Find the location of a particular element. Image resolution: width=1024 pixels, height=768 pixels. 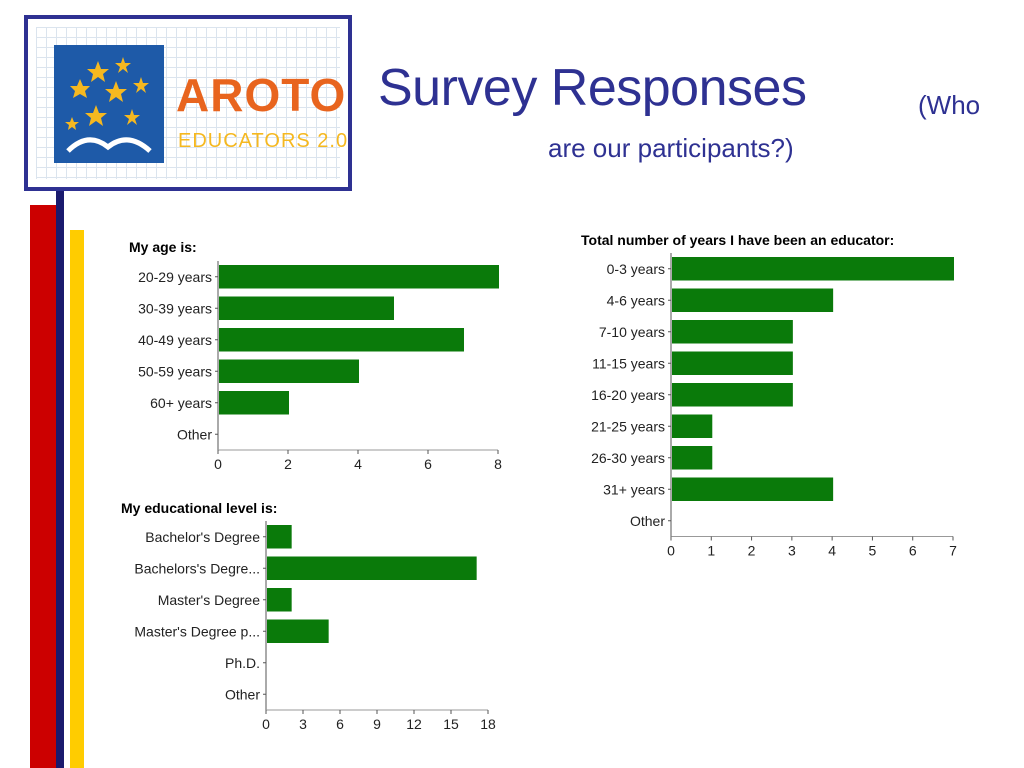

category-label: 4-6 years is located at coordinates (636, 300).